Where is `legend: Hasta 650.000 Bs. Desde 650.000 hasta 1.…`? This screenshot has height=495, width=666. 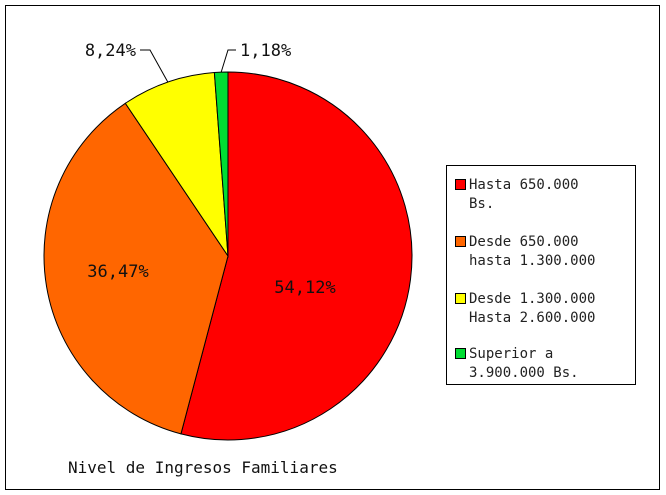
legend: Hasta 650.000 Bs. Desde 650.000 hasta 1.… is located at coordinates (541, 275).